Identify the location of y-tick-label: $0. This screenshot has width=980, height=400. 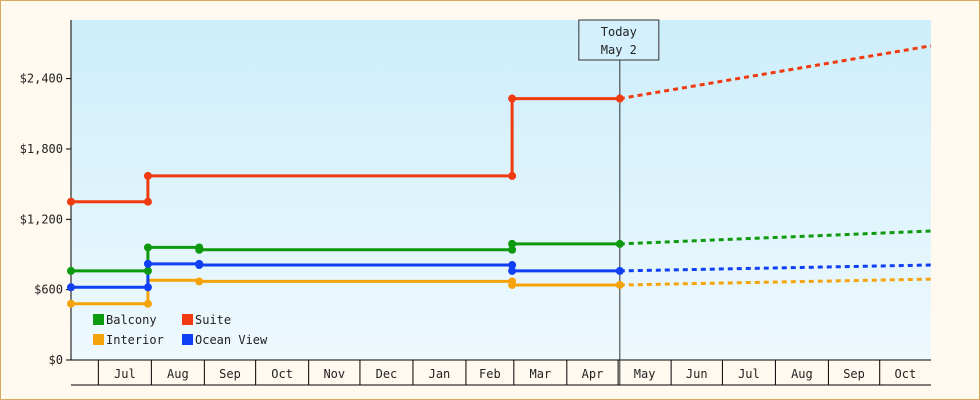
(56, 360).